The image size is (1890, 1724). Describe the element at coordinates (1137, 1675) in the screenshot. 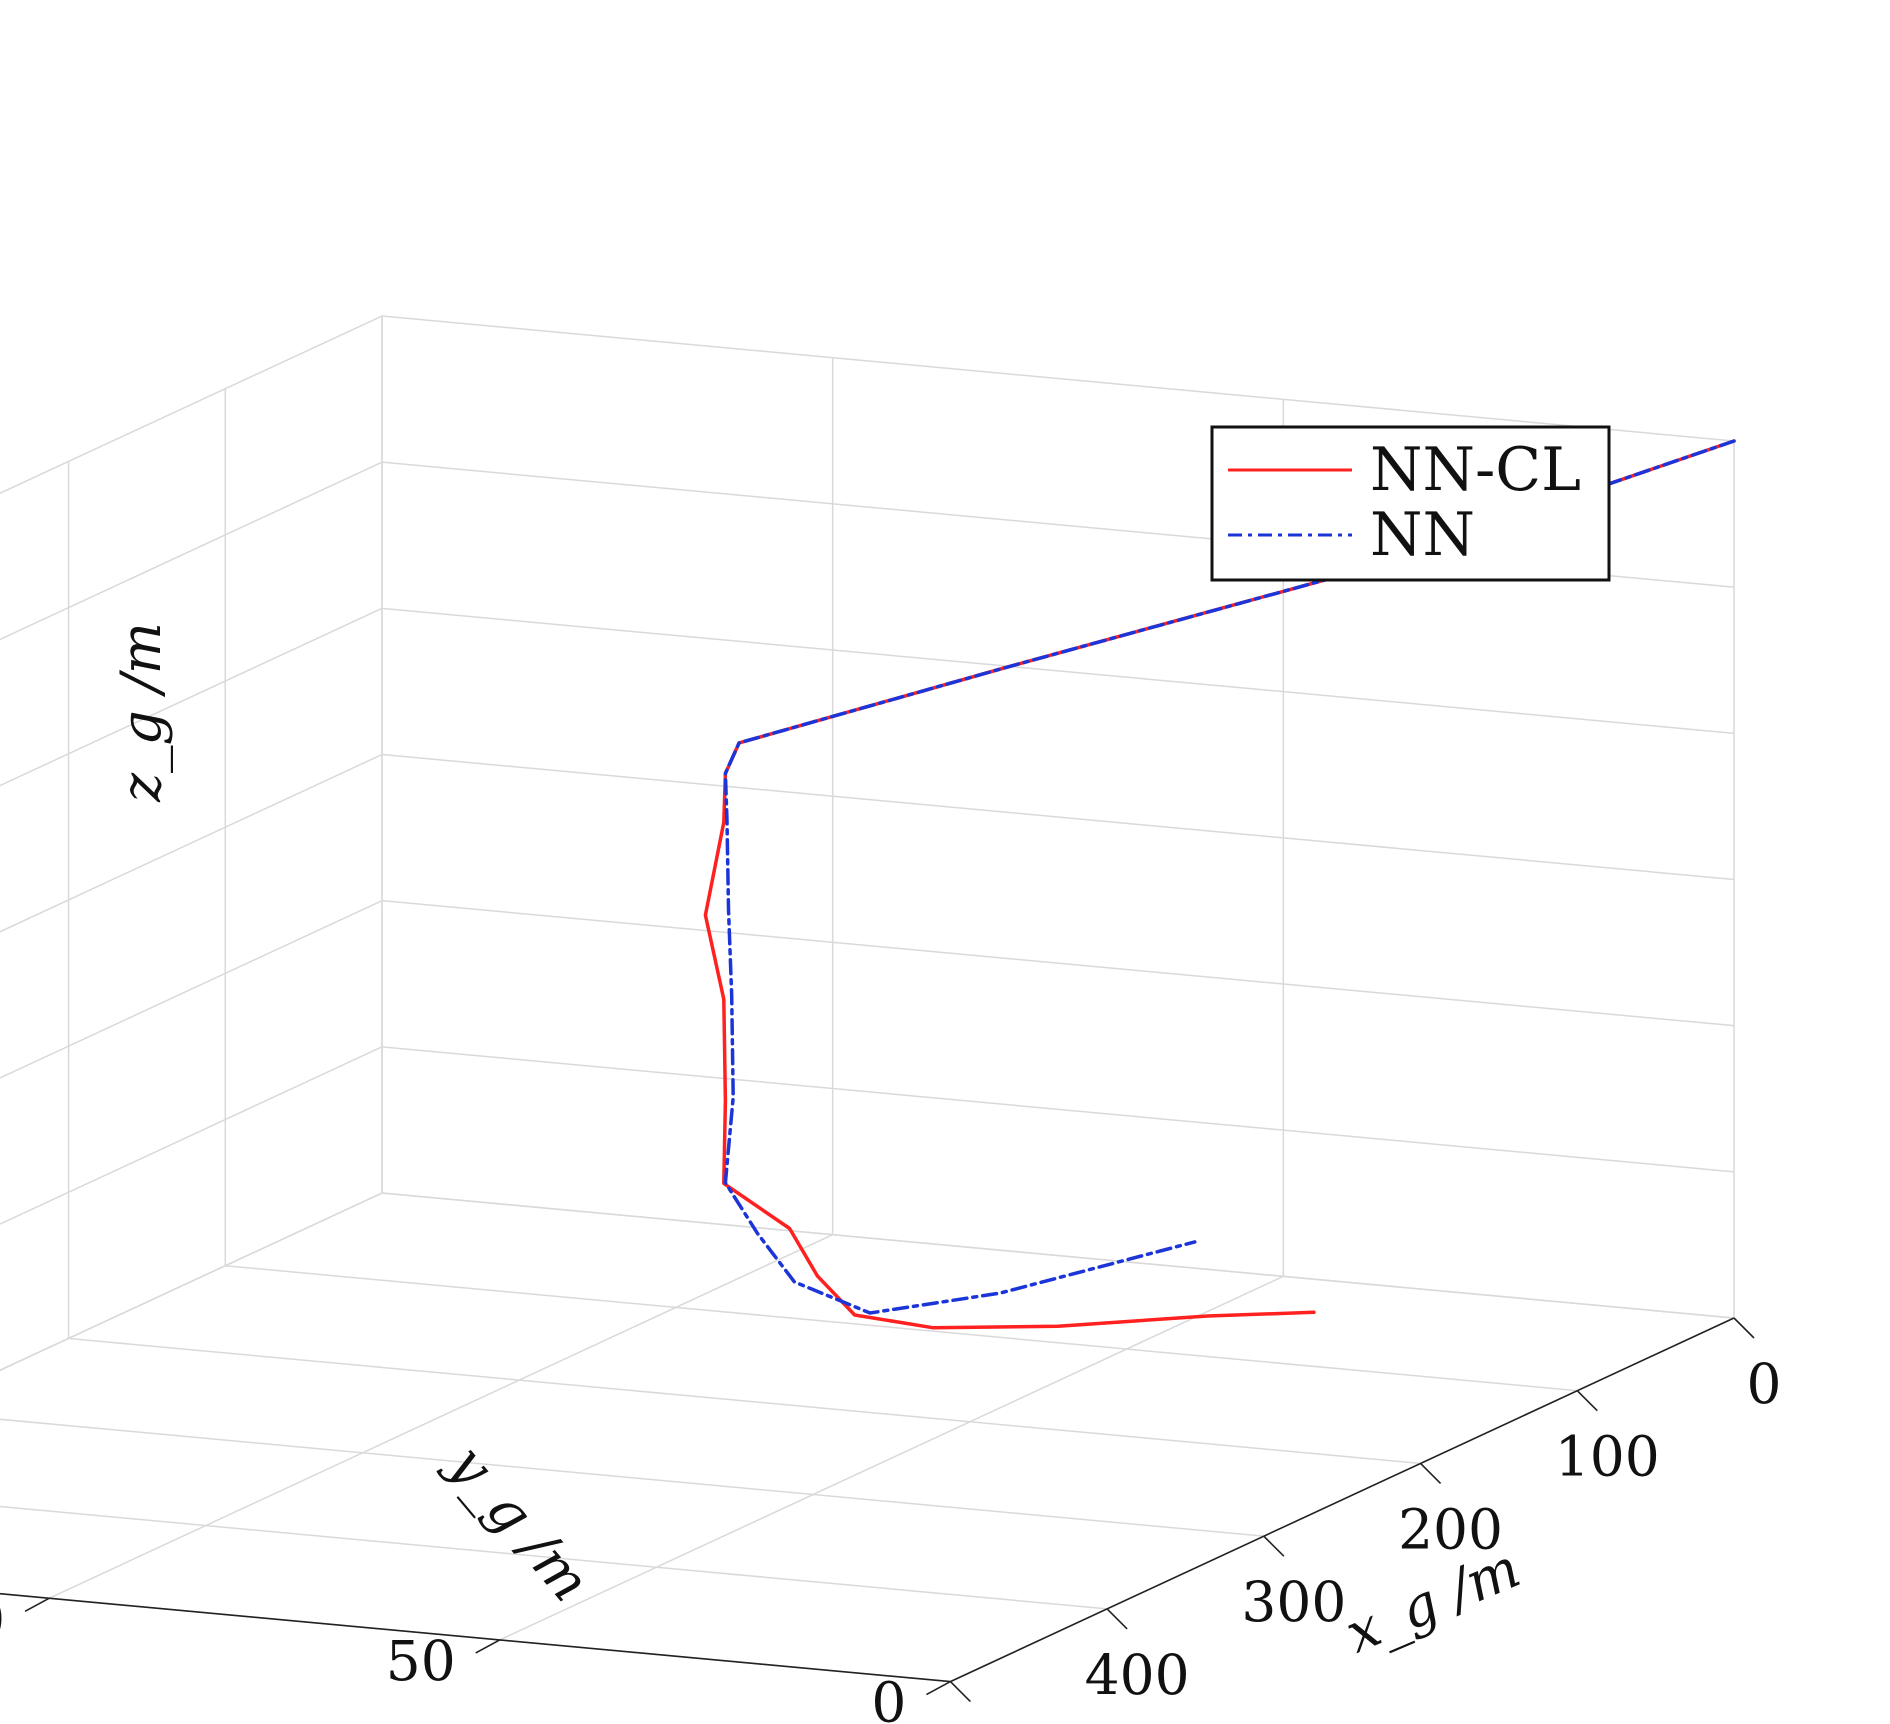

I see `x-tick-label: 400` at that location.